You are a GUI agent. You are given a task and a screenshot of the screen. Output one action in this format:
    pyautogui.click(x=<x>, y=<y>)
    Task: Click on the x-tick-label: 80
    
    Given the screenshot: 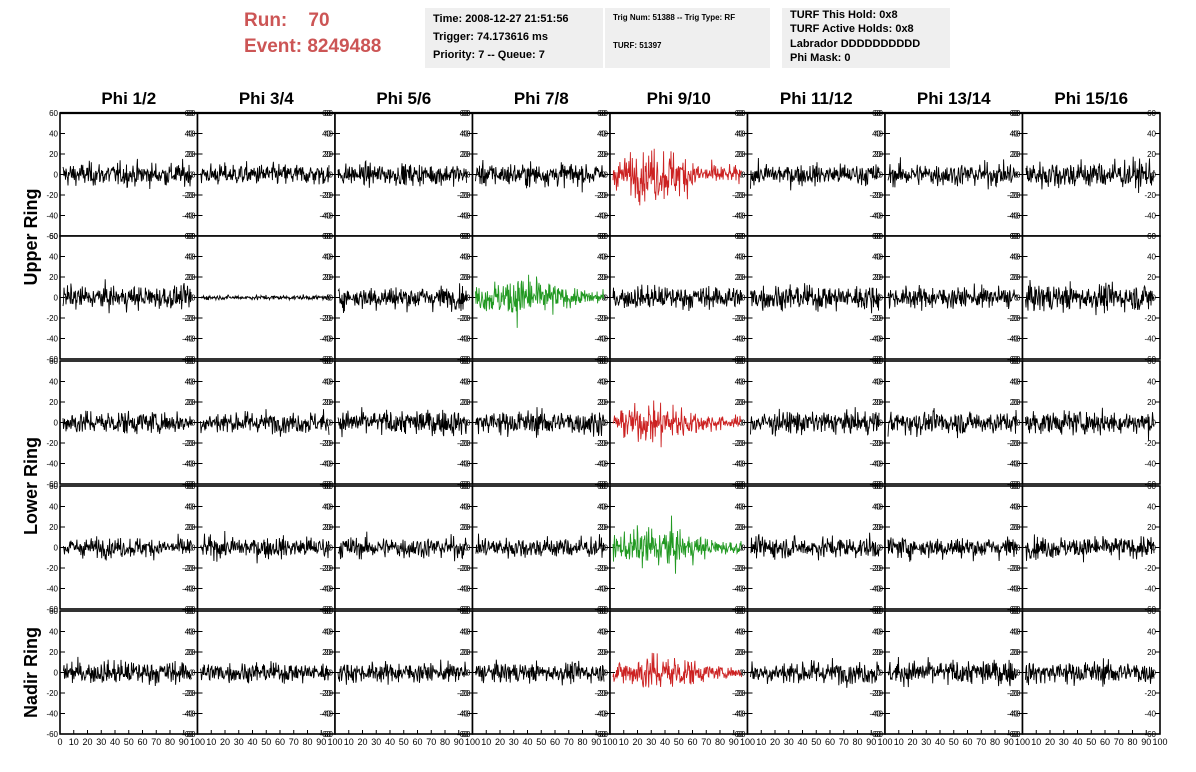 What is the action you would take?
    pyautogui.click(x=170, y=742)
    